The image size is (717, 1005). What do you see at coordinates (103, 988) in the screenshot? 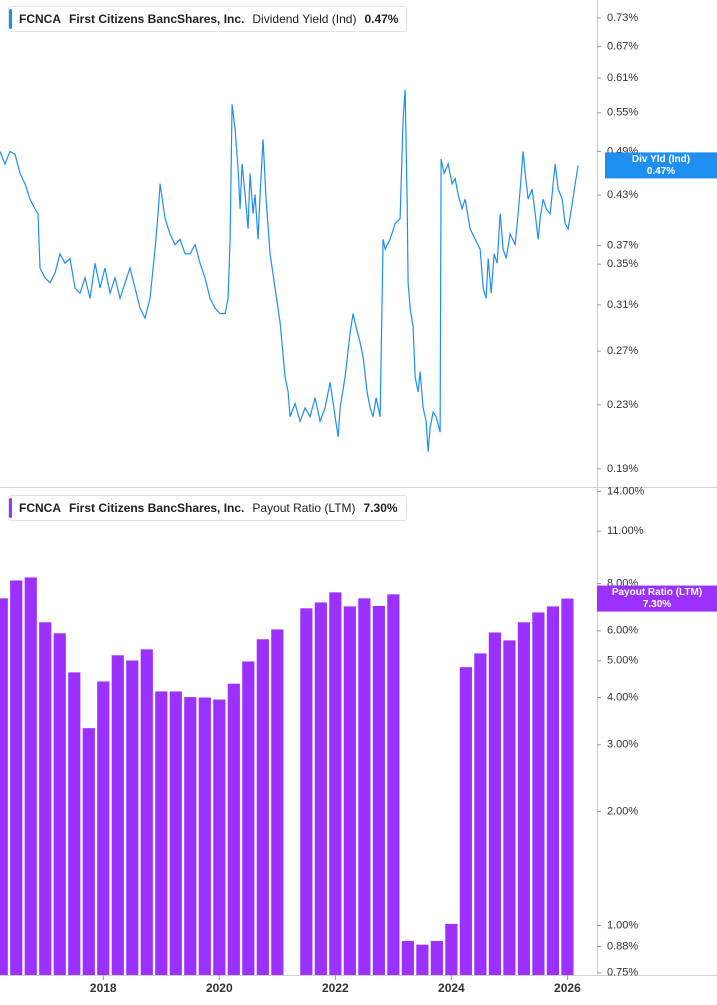
I see `x-tick-label: 2018` at bounding box center [103, 988].